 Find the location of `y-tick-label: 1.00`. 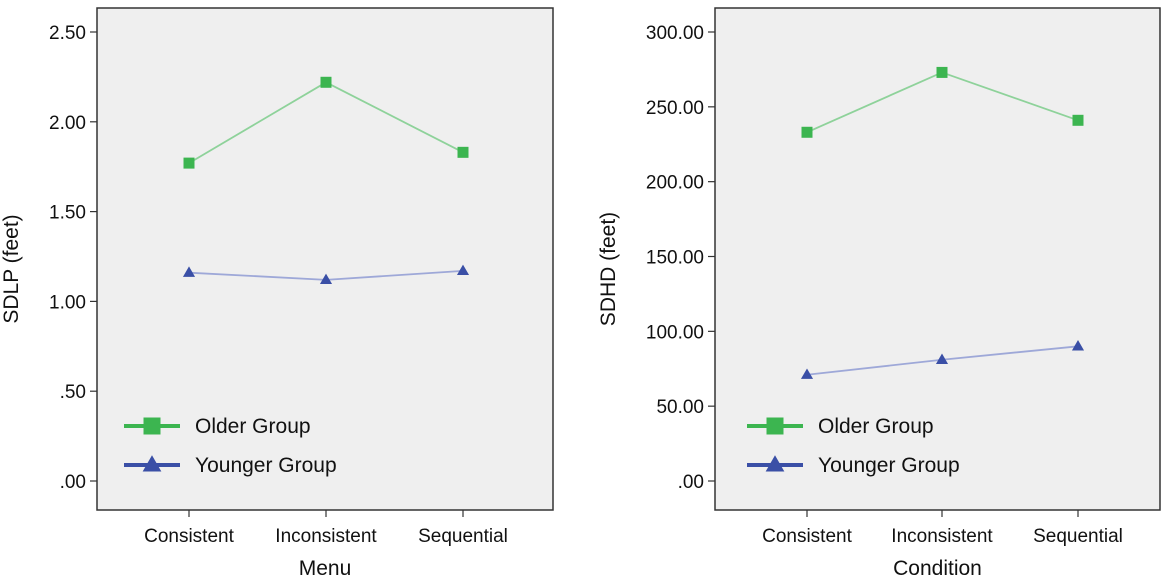

y-tick-label: 1.00 is located at coordinates (67, 302).